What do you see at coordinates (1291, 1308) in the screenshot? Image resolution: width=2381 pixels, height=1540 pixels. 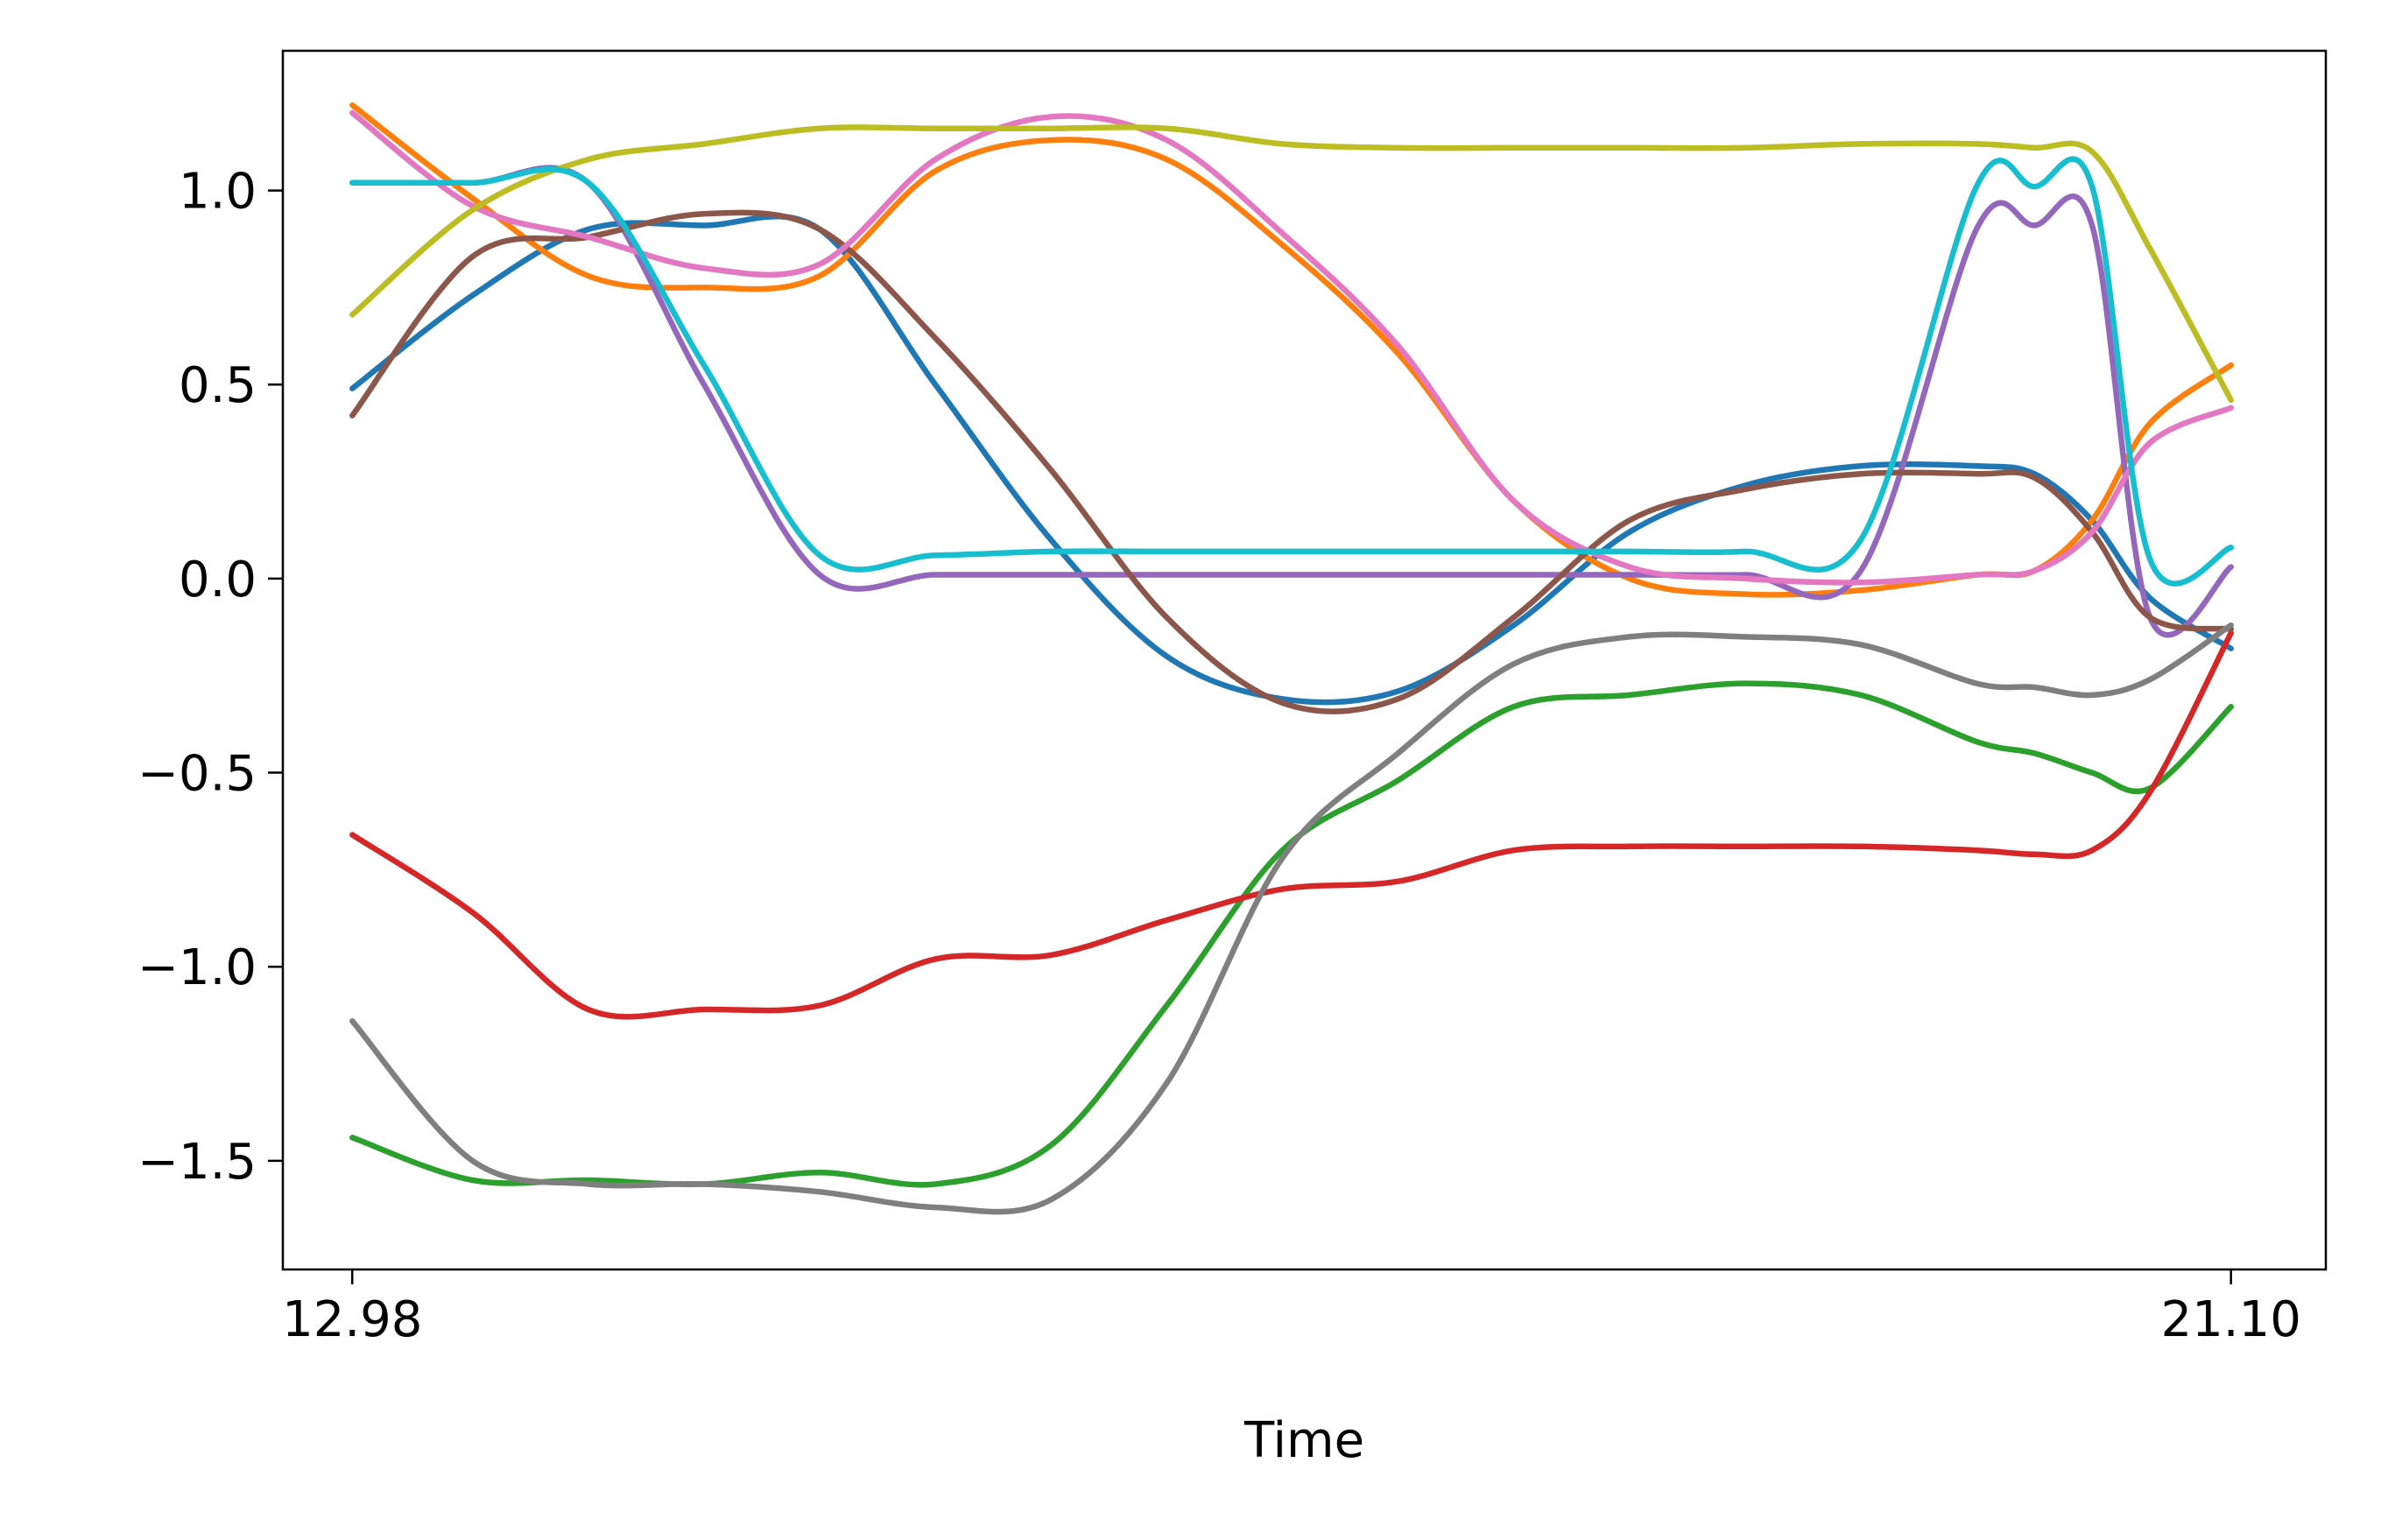 I see `x-axis: 12.98 21.10` at bounding box center [1291, 1308].